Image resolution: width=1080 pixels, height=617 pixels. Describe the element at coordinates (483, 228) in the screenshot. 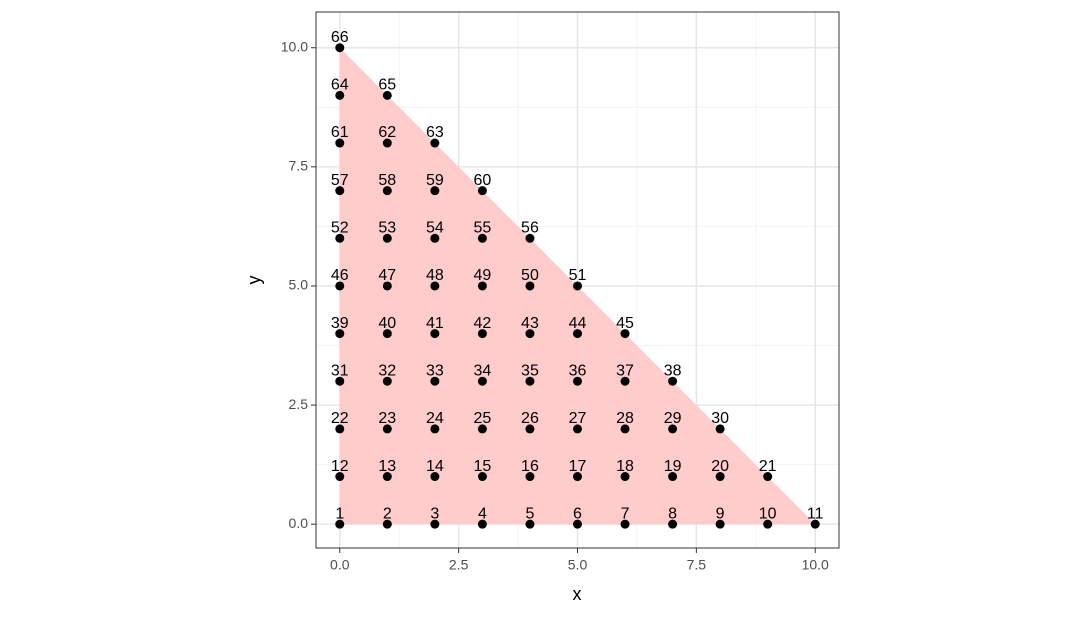

I see `point-label: 55` at that location.